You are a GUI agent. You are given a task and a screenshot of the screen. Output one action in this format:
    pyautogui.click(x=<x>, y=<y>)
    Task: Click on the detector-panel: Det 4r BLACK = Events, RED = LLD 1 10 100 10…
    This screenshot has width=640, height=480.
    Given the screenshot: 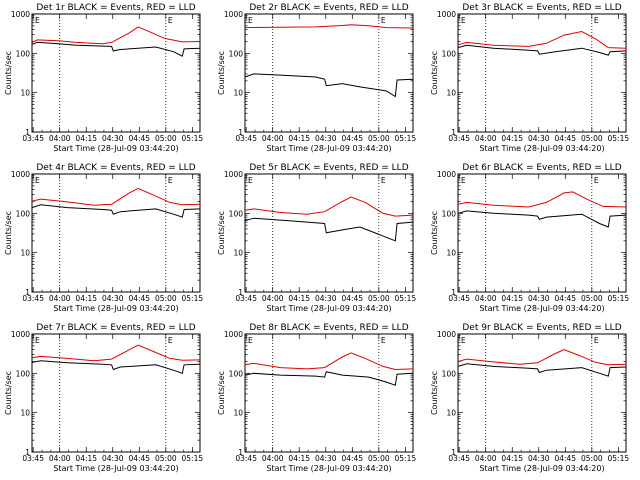 What is the action you would take?
    pyautogui.click(x=106, y=240)
    